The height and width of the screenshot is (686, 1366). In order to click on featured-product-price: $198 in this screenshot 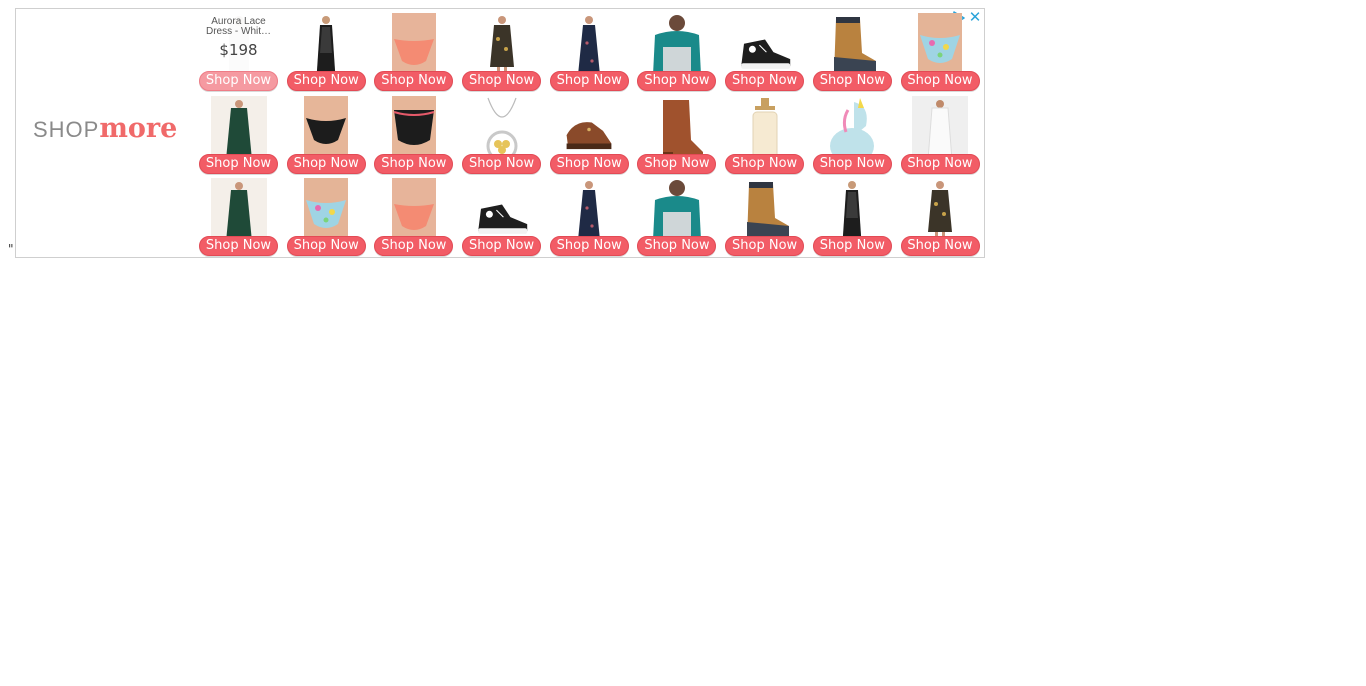, I will do `click(238, 50)`.